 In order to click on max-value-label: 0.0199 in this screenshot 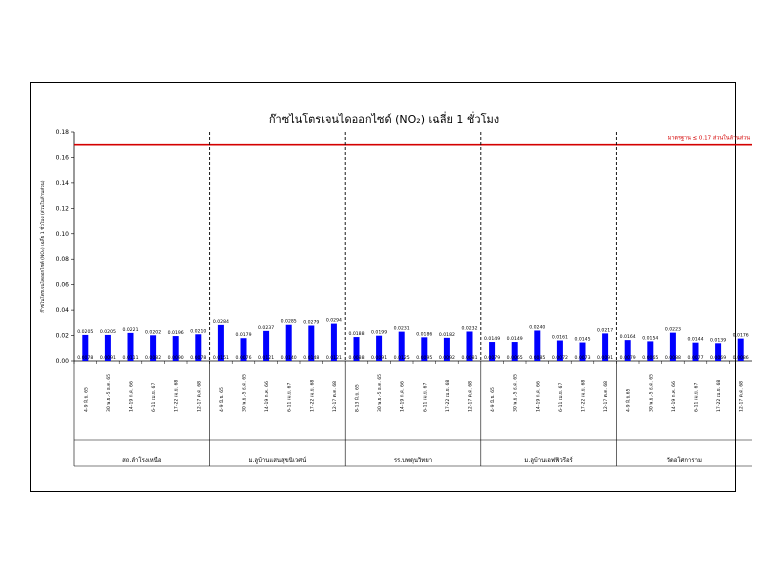, I will do `click(379, 333)`.